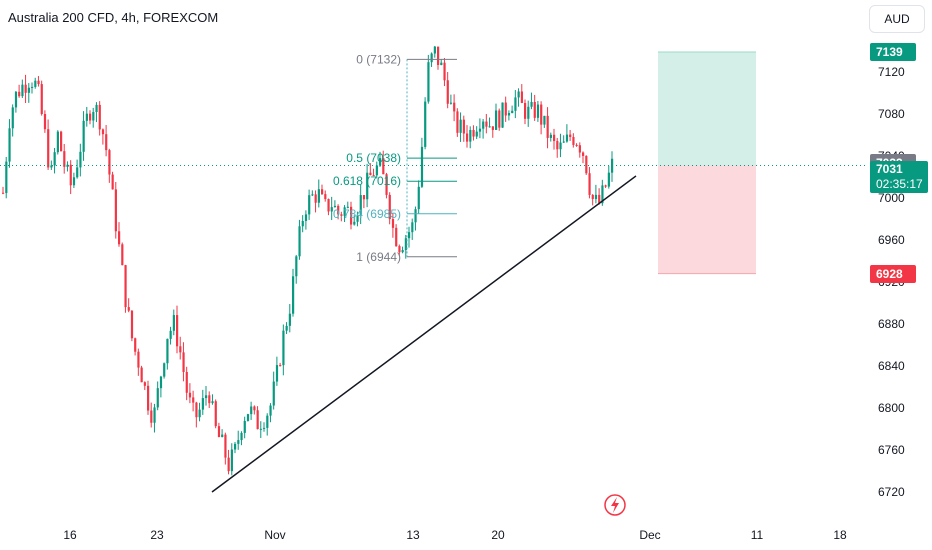 The height and width of the screenshot is (550, 932). Describe the element at coordinates (378, 257) in the screenshot. I see `fib-level-label: 1 (6944)` at that location.